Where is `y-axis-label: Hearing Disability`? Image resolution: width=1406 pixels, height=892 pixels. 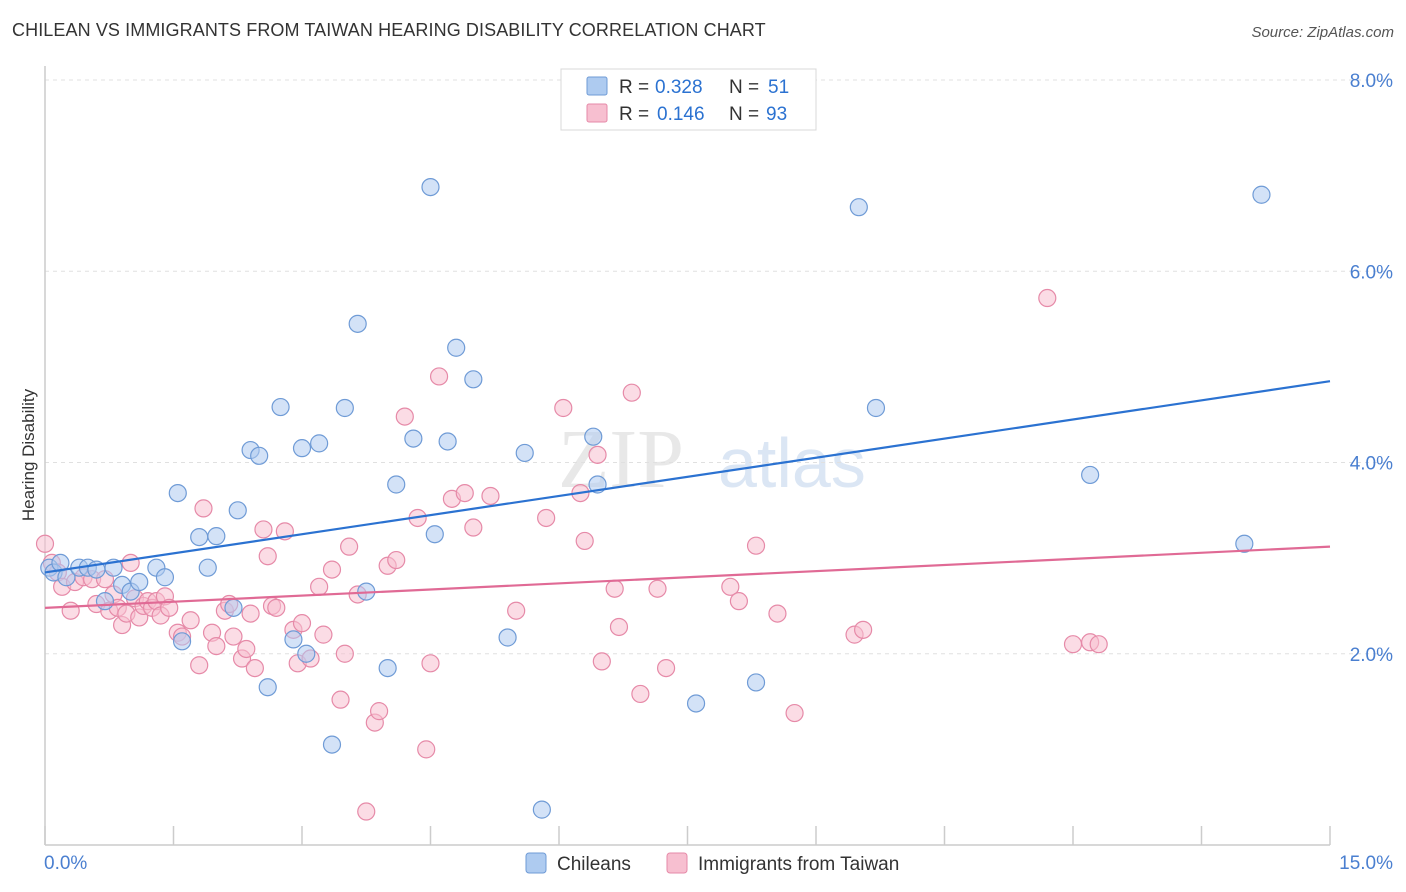 y-axis-label: Hearing Disability is located at coordinates (28, 454).